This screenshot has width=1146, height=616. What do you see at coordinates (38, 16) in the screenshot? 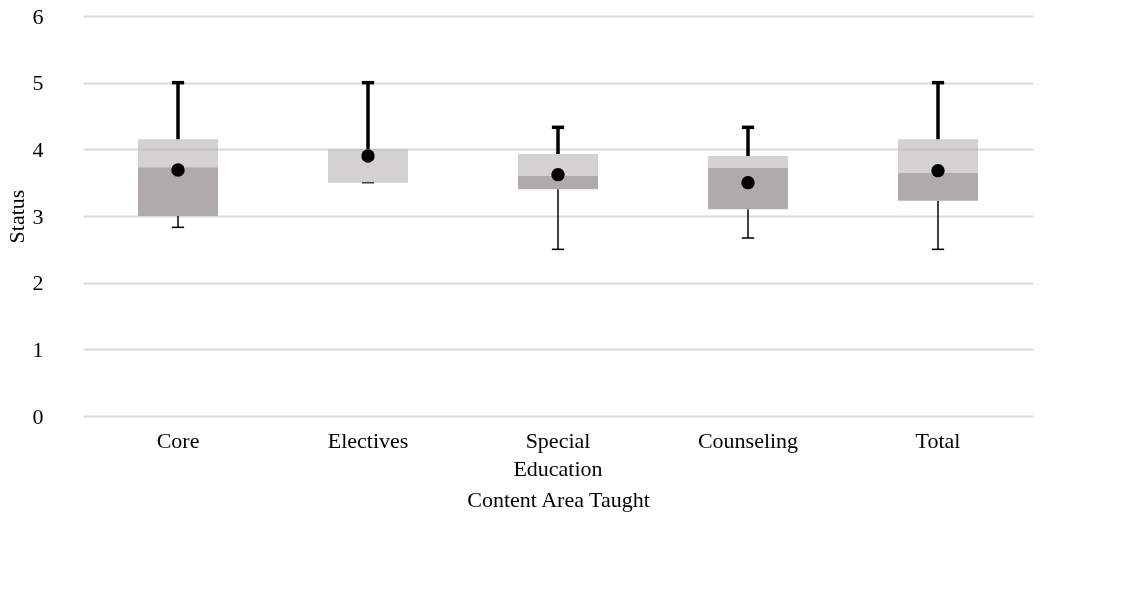
I see `y-tick-label: 6` at bounding box center [38, 16].